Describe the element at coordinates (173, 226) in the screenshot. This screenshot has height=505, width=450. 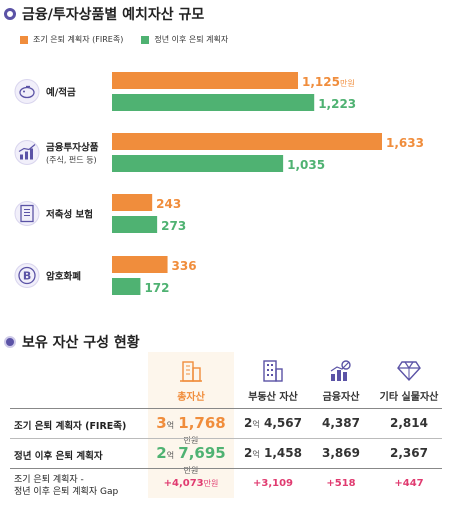
I see `bar-value-label: 273` at that location.